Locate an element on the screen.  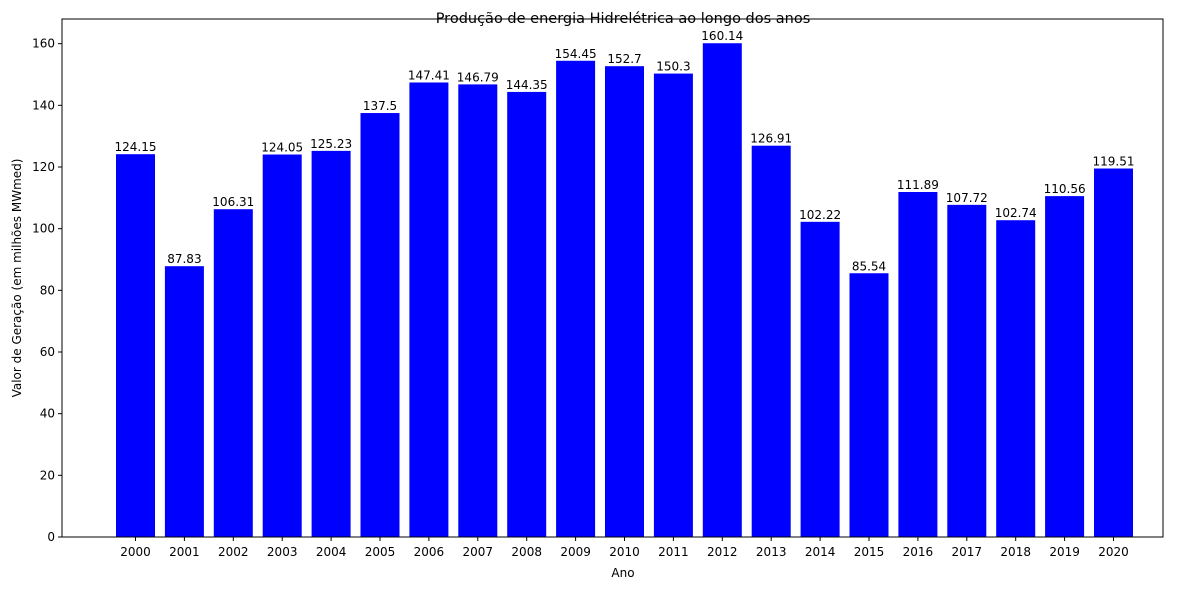
value-label-2018: 102.74 is located at coordinates (1016, 213).